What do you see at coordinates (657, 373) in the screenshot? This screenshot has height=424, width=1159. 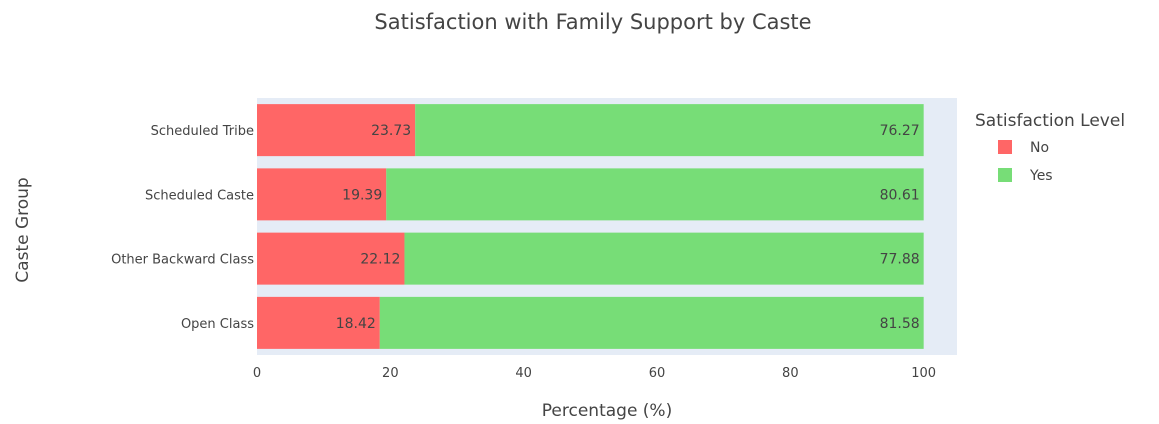 I see `x-tick-label-60: 60` at bounding box center [657, 373].